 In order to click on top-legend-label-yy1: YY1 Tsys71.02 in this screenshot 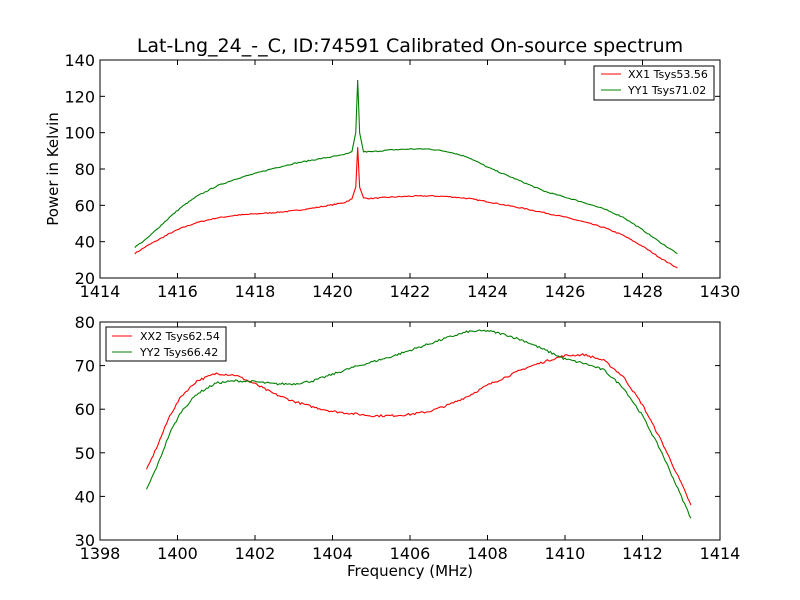, I will do `click(666, 90)`.